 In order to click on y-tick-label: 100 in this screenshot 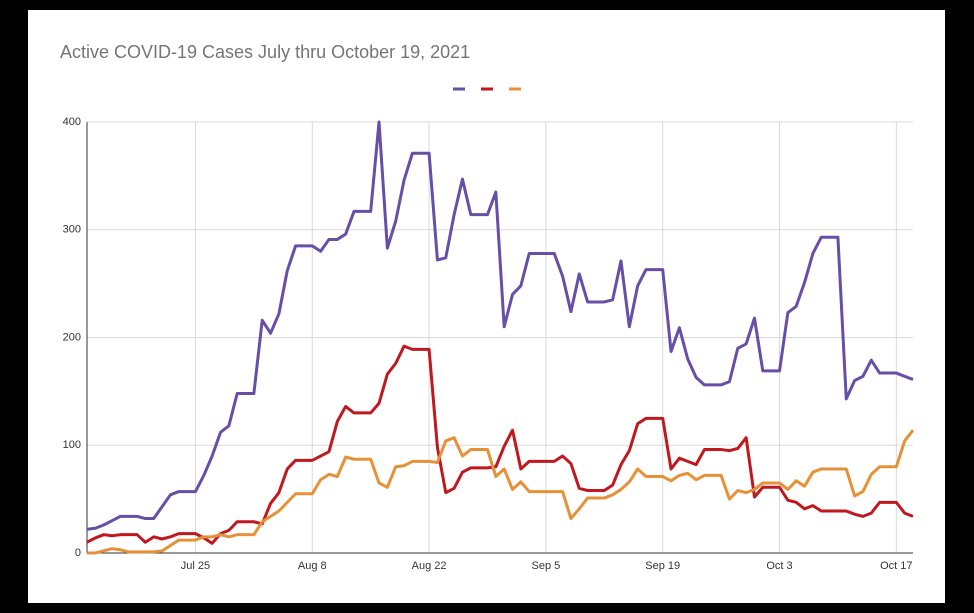, I will do `click(72, 445)`.